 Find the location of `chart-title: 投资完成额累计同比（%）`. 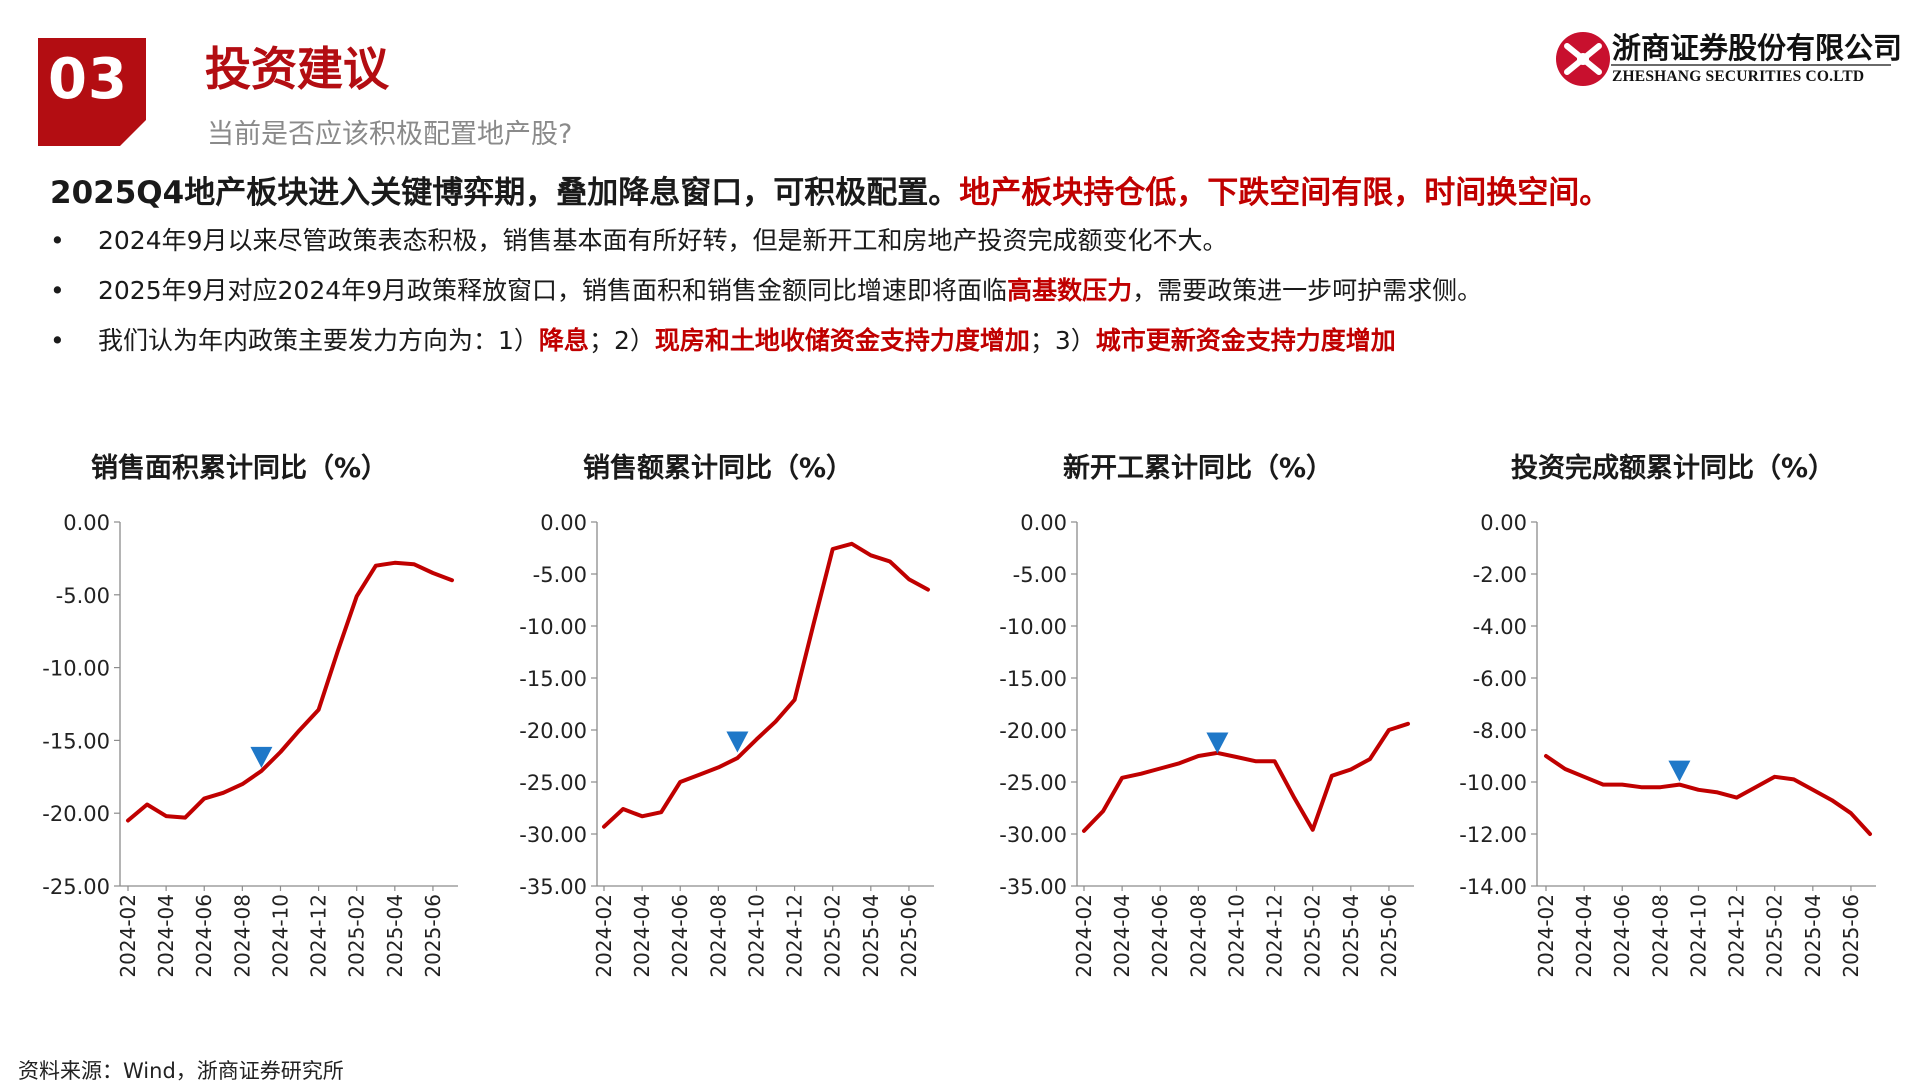

chart-title: 投资完成额累计同比（%） is located at coordinates (1673, 468).